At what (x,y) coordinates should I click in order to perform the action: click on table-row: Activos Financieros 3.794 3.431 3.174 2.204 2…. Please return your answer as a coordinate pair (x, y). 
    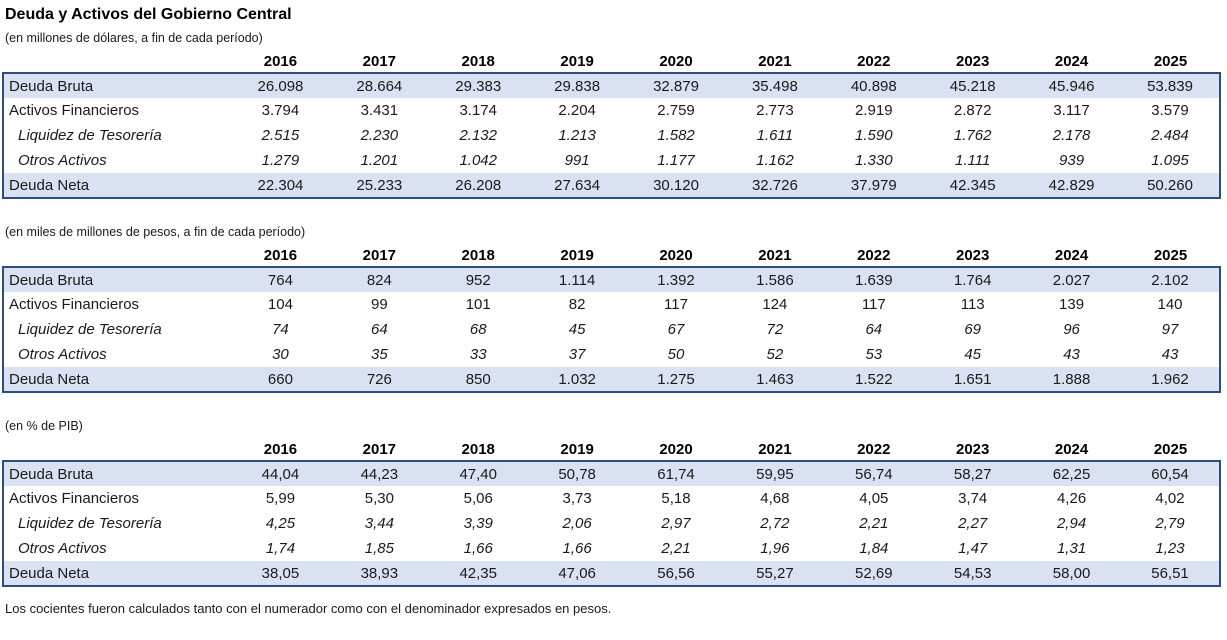
    Looking at the image, I should click on (611, 110).